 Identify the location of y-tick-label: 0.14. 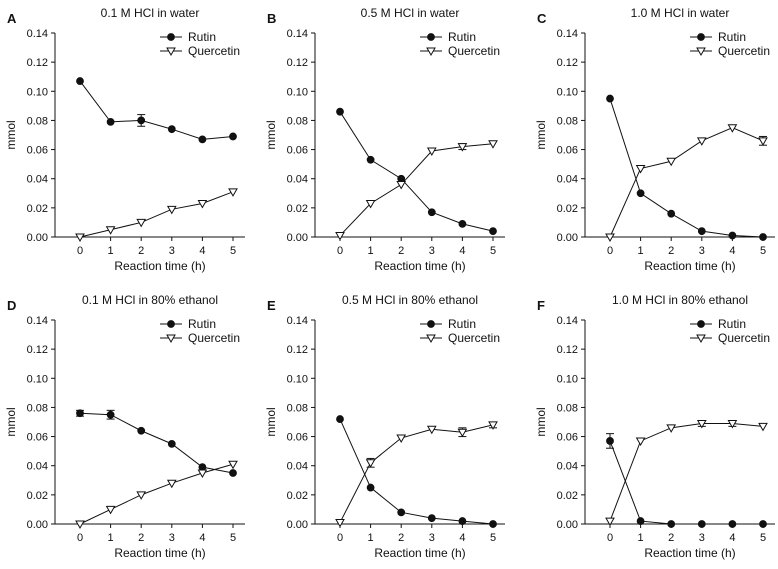
(297, 321).